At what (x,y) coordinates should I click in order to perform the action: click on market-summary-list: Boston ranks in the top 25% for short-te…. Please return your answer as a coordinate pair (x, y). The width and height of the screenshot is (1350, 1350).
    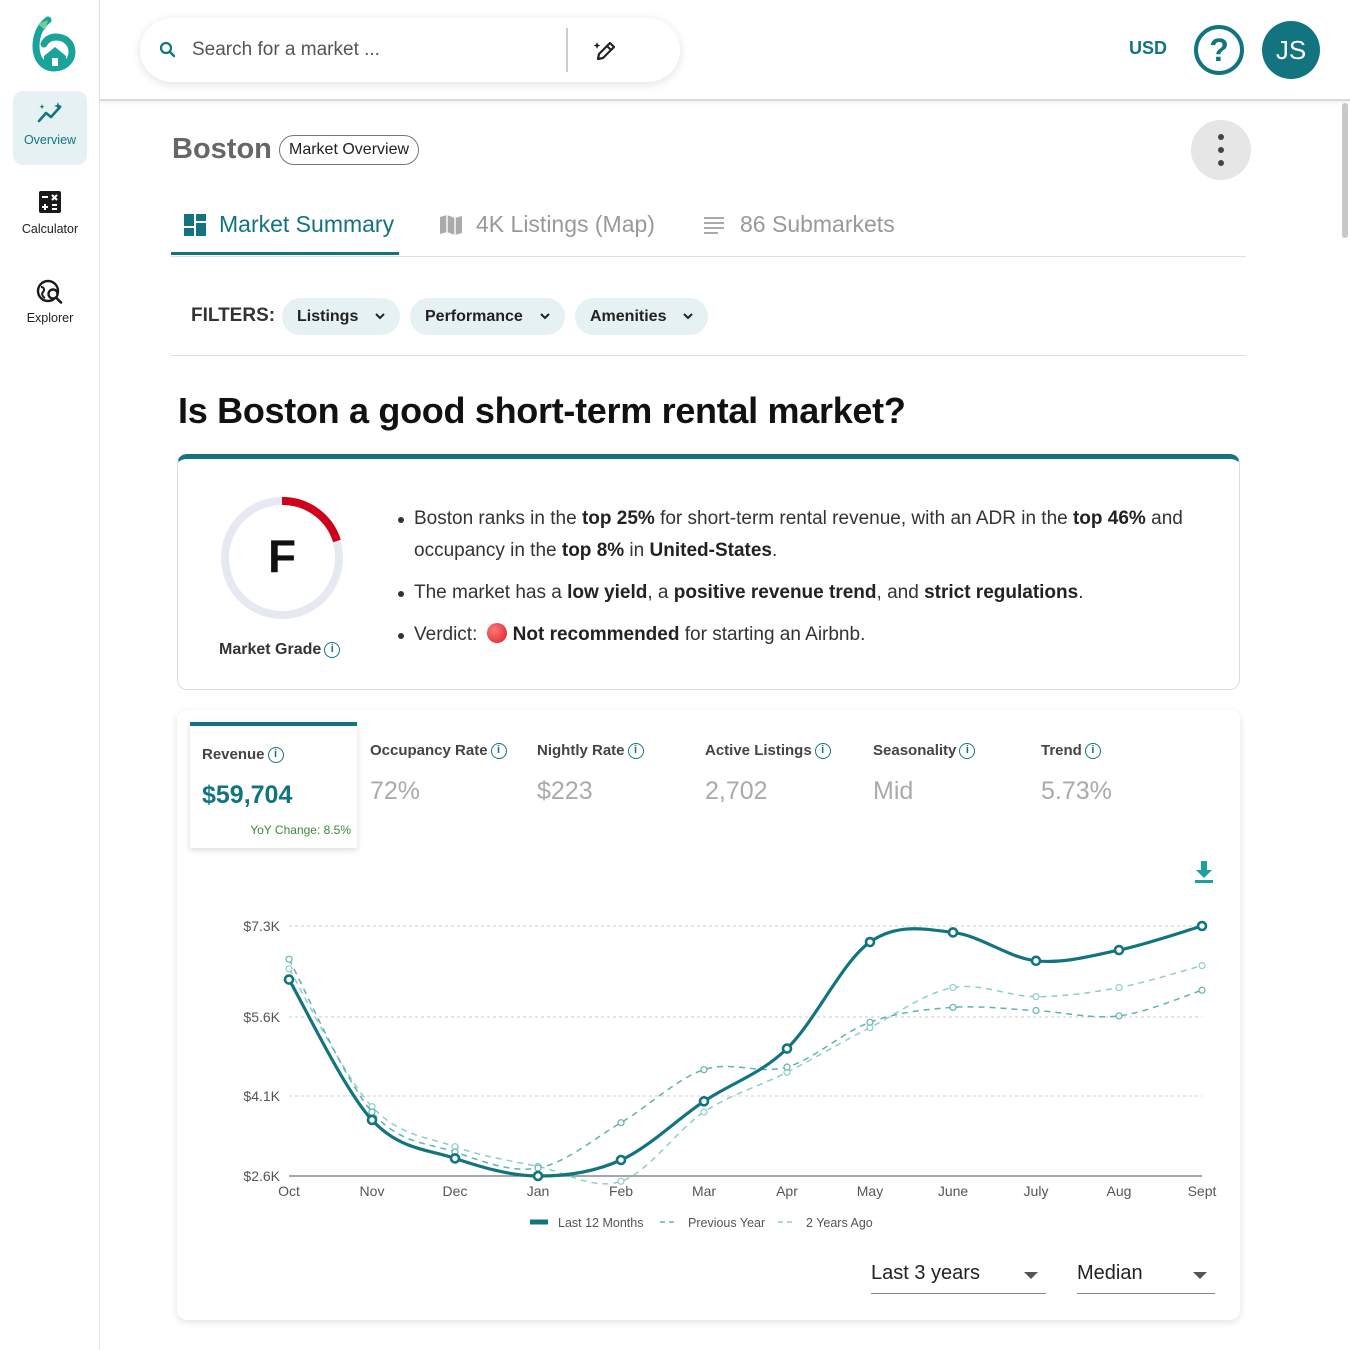
    Looking at the image, I should click on (798, 582).